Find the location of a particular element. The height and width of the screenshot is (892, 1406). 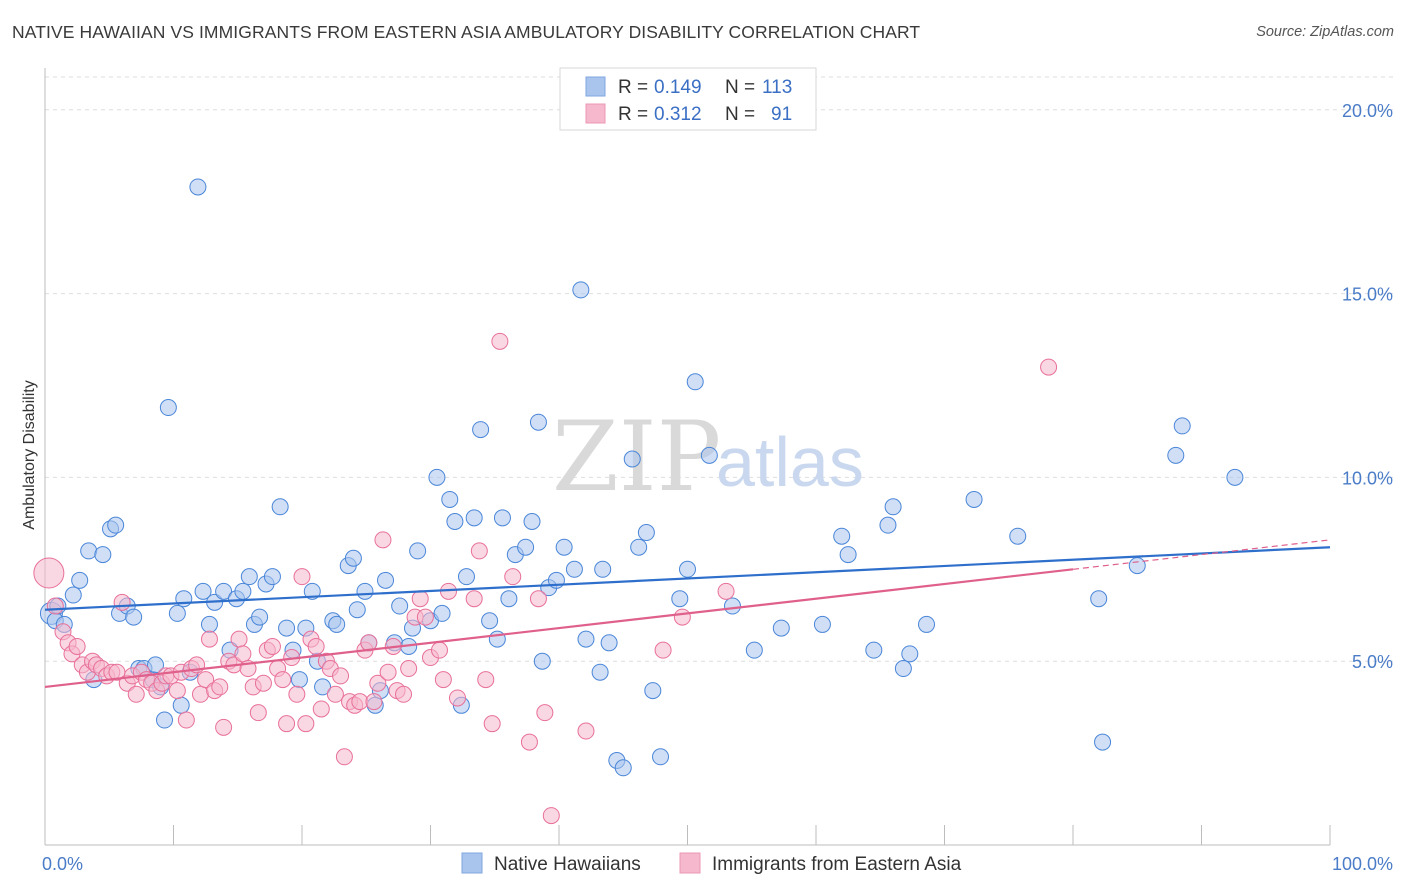

legend-swatch-pink is located at coordinates (595, 113).